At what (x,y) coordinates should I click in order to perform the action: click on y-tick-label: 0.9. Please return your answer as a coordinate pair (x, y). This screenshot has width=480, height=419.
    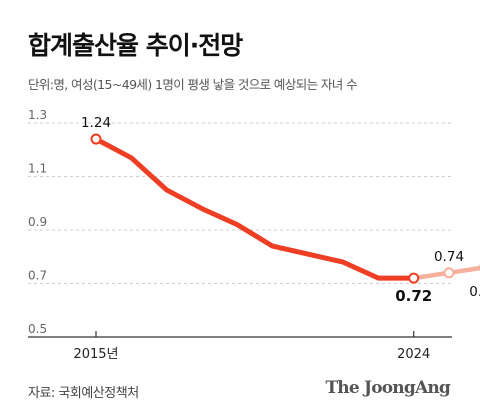
    Looking at the image, I should click on (37, 222).